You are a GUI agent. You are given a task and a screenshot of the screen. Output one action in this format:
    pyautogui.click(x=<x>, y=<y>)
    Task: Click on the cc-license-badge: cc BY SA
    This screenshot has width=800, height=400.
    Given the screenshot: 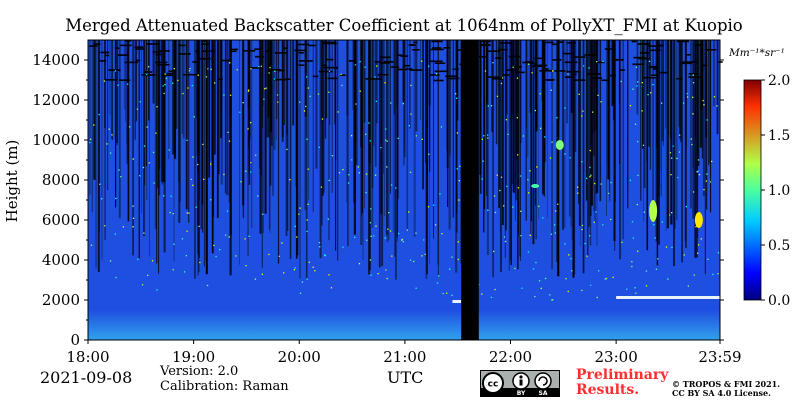 What is the action you would take?
    pyautogui.click(x=520, y=383)
    